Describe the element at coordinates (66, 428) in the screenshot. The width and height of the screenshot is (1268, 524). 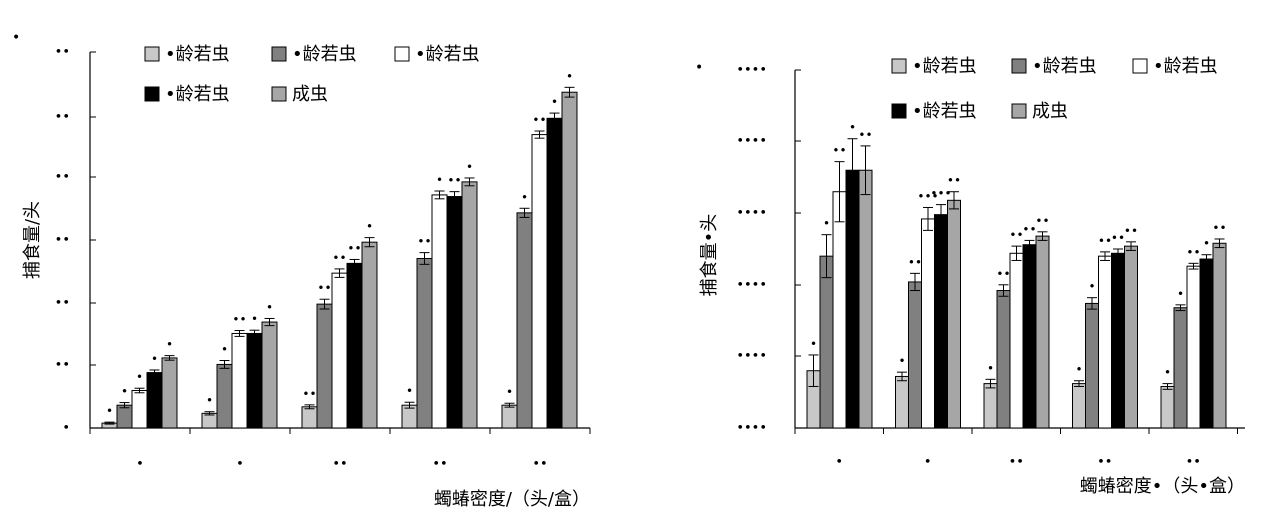
I see `y-tick-label: •` at that location.